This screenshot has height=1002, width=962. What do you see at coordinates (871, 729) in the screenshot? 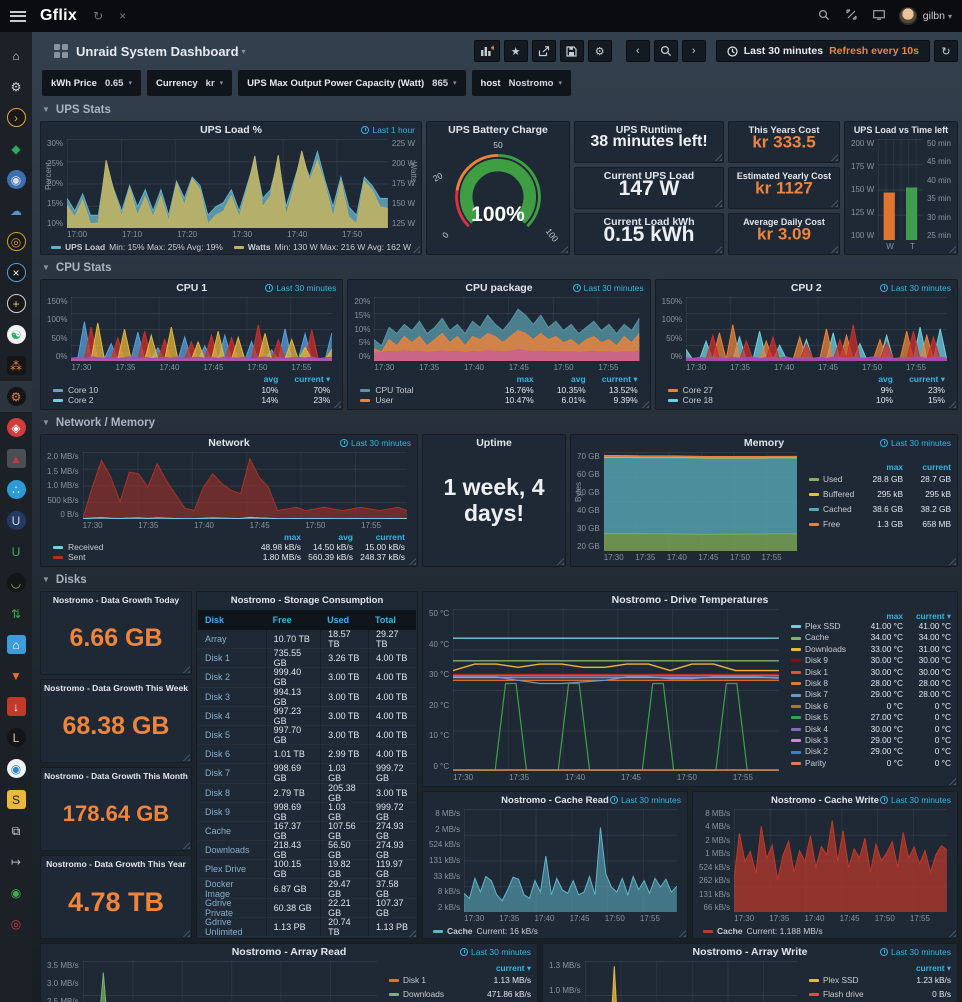
I see `legend-item: Disk 4 30.00 °C 0 °C` at bounding box center [871, 729].